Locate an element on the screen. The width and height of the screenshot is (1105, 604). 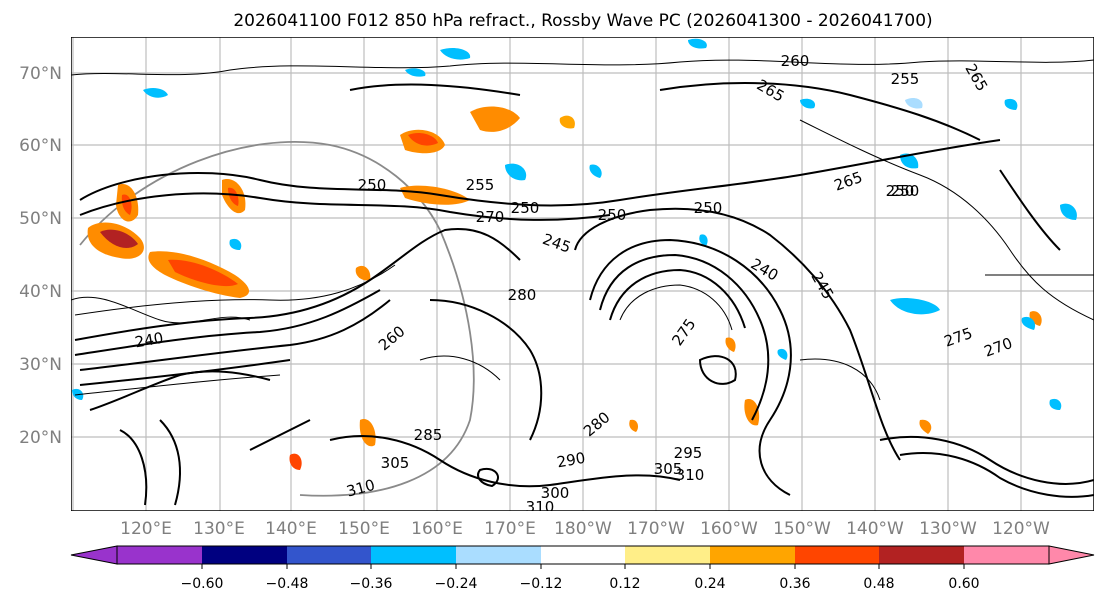
contour-label: 280 is located at coordinates (522, 295).